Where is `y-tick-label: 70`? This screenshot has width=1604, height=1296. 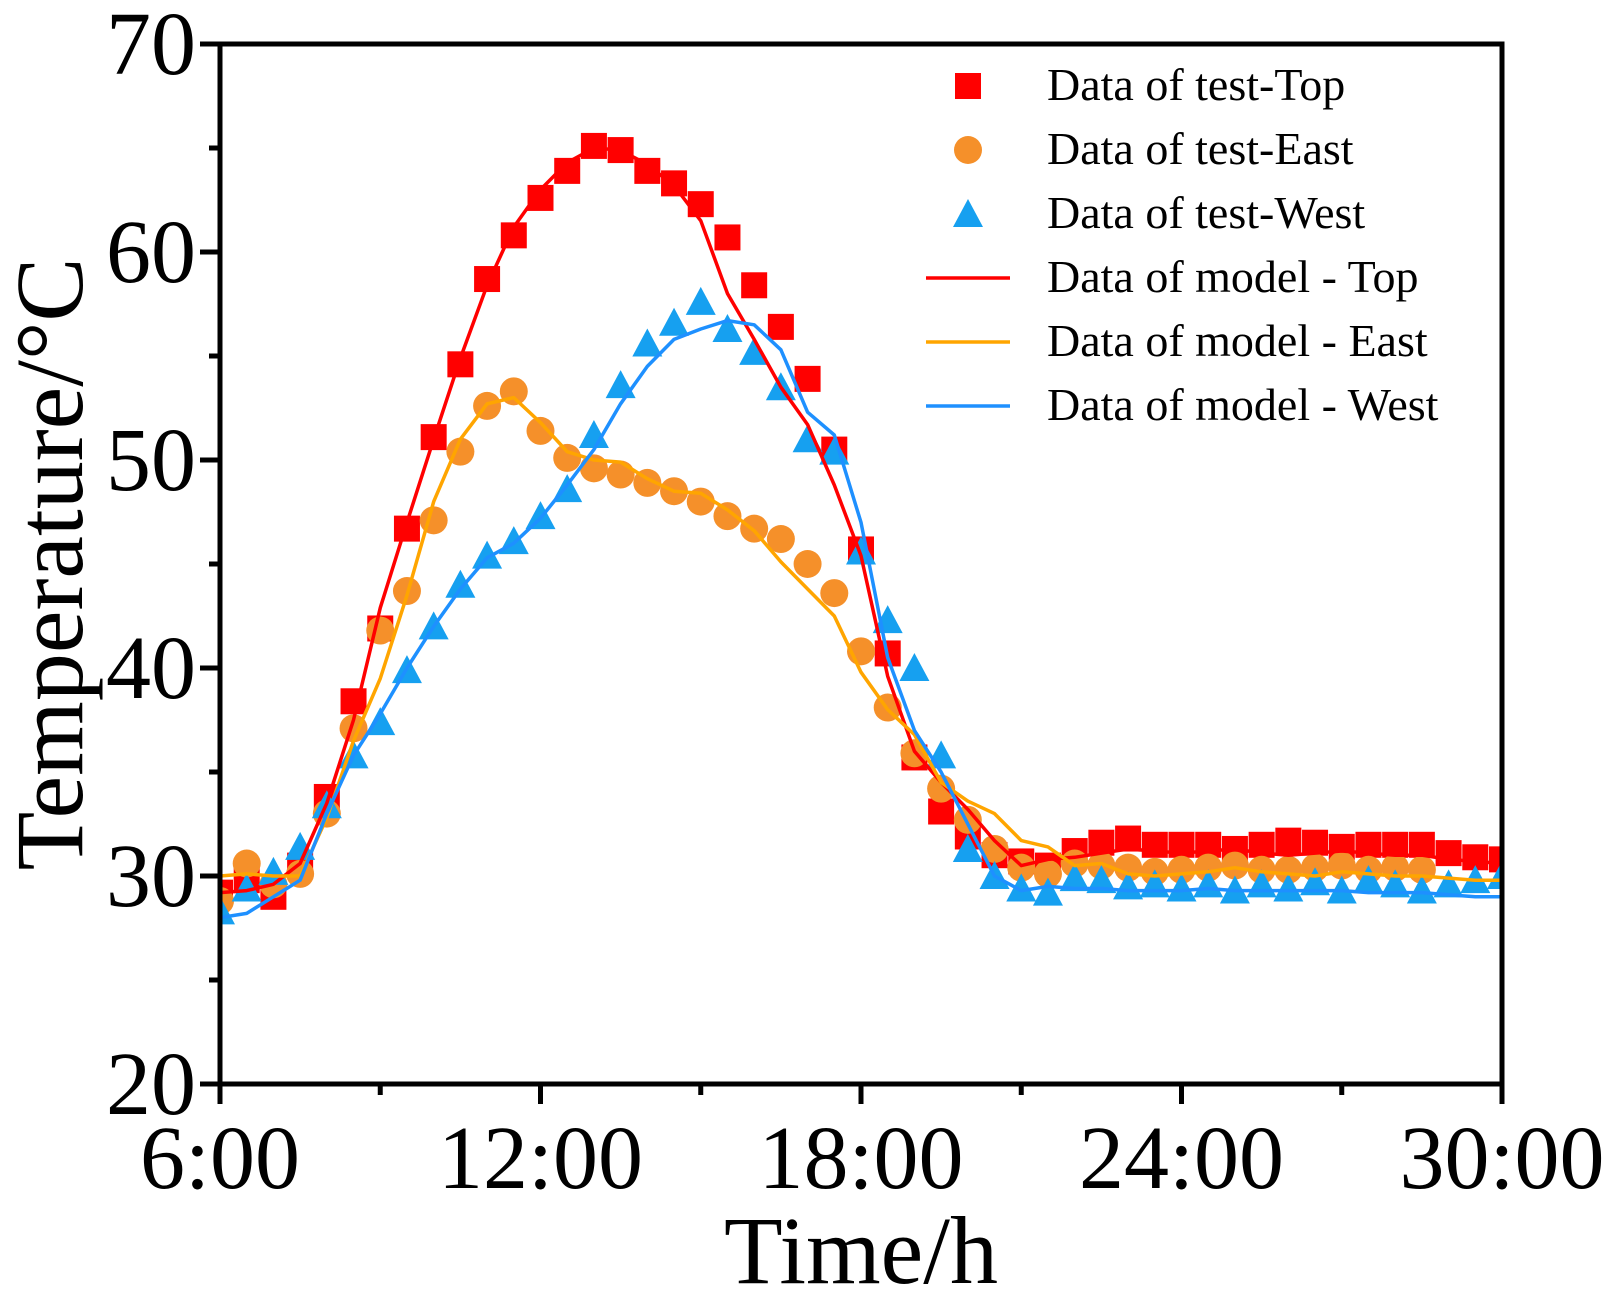 y-tick-label: 70 is located at coordinates (151, 47).